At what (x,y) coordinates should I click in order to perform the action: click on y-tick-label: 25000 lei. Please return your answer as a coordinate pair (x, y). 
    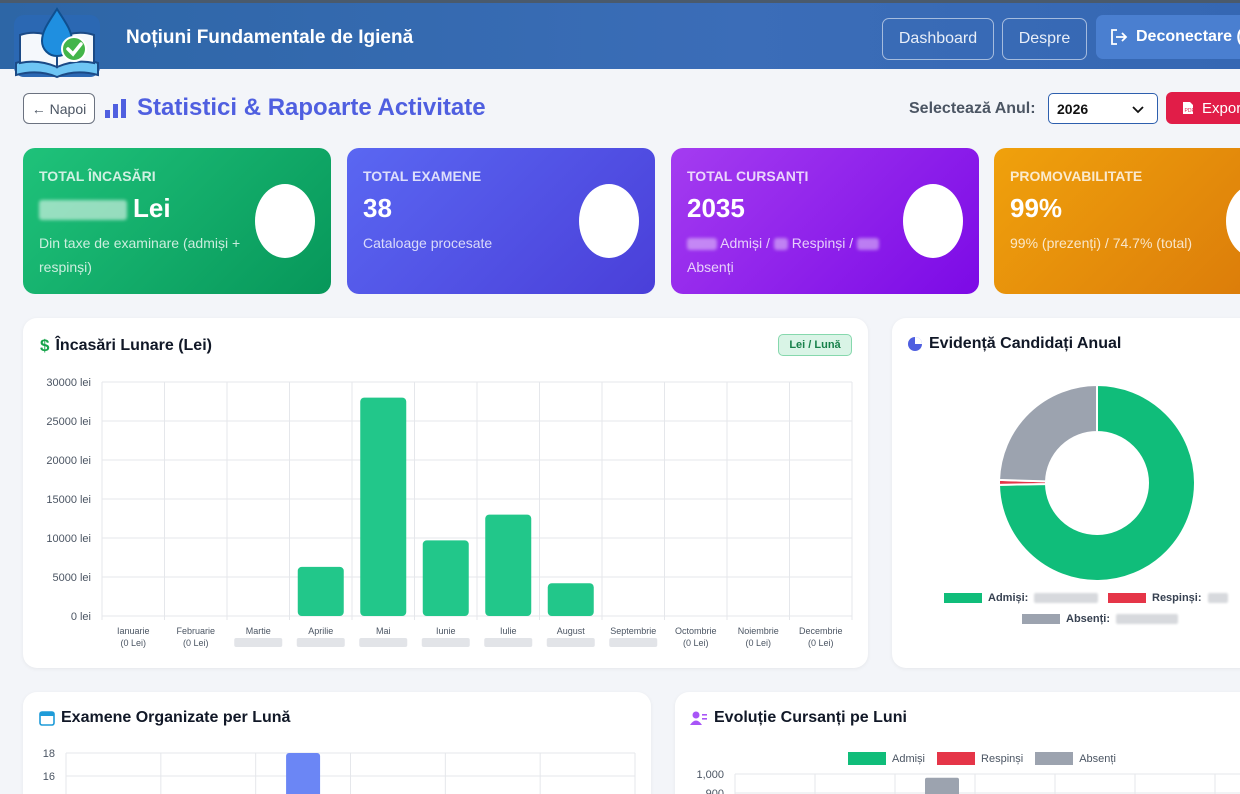
    Looking at the image, I should click on (68, 422).